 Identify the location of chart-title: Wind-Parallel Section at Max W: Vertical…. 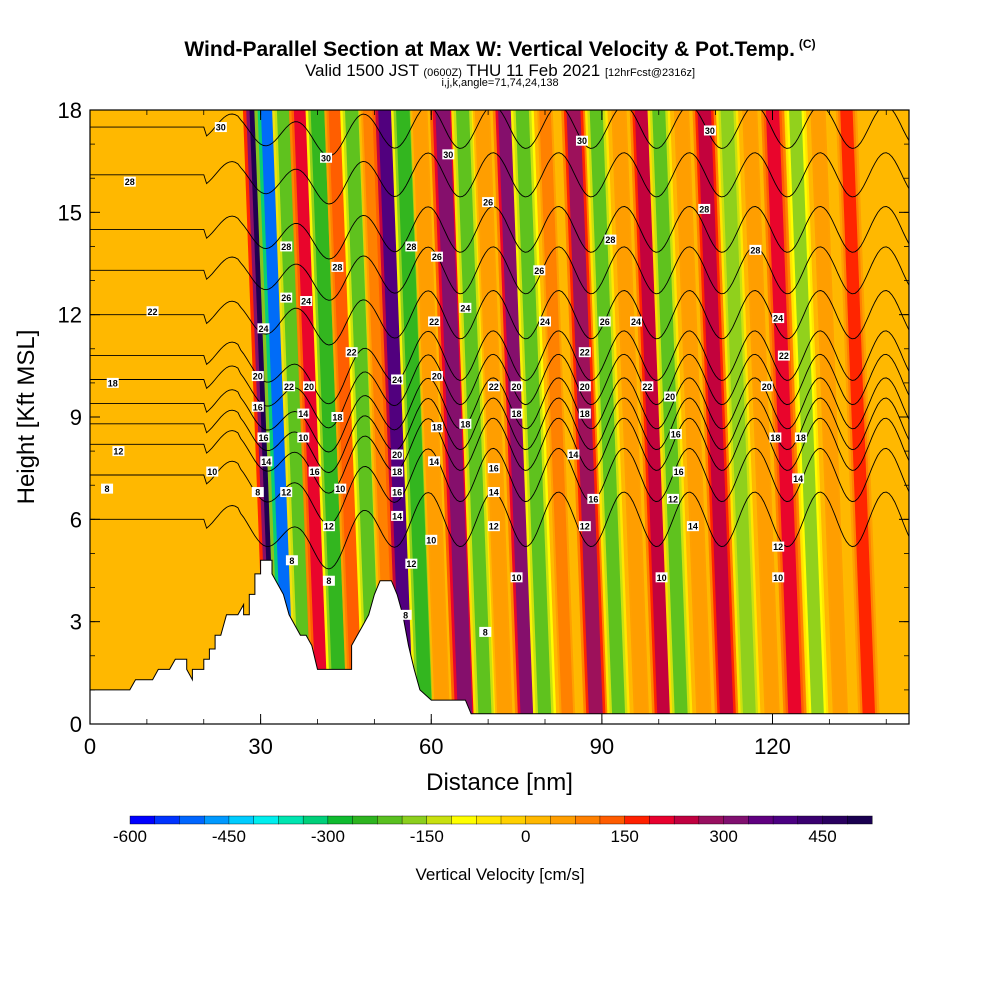
(500, 49).